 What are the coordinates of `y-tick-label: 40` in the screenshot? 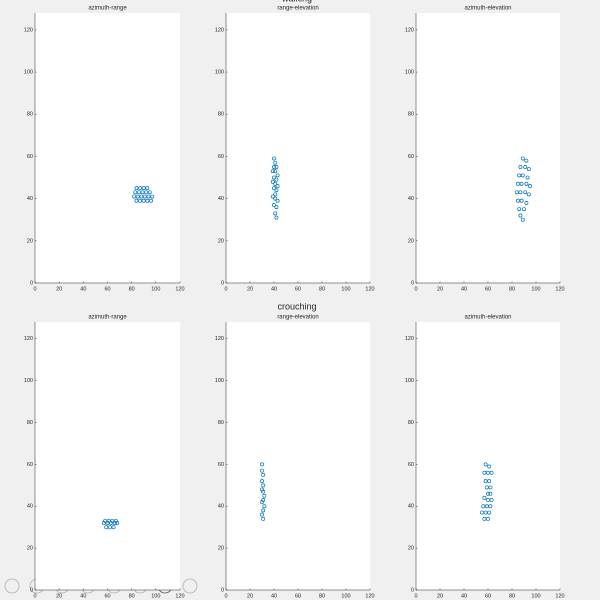 It's located at (411, 199).